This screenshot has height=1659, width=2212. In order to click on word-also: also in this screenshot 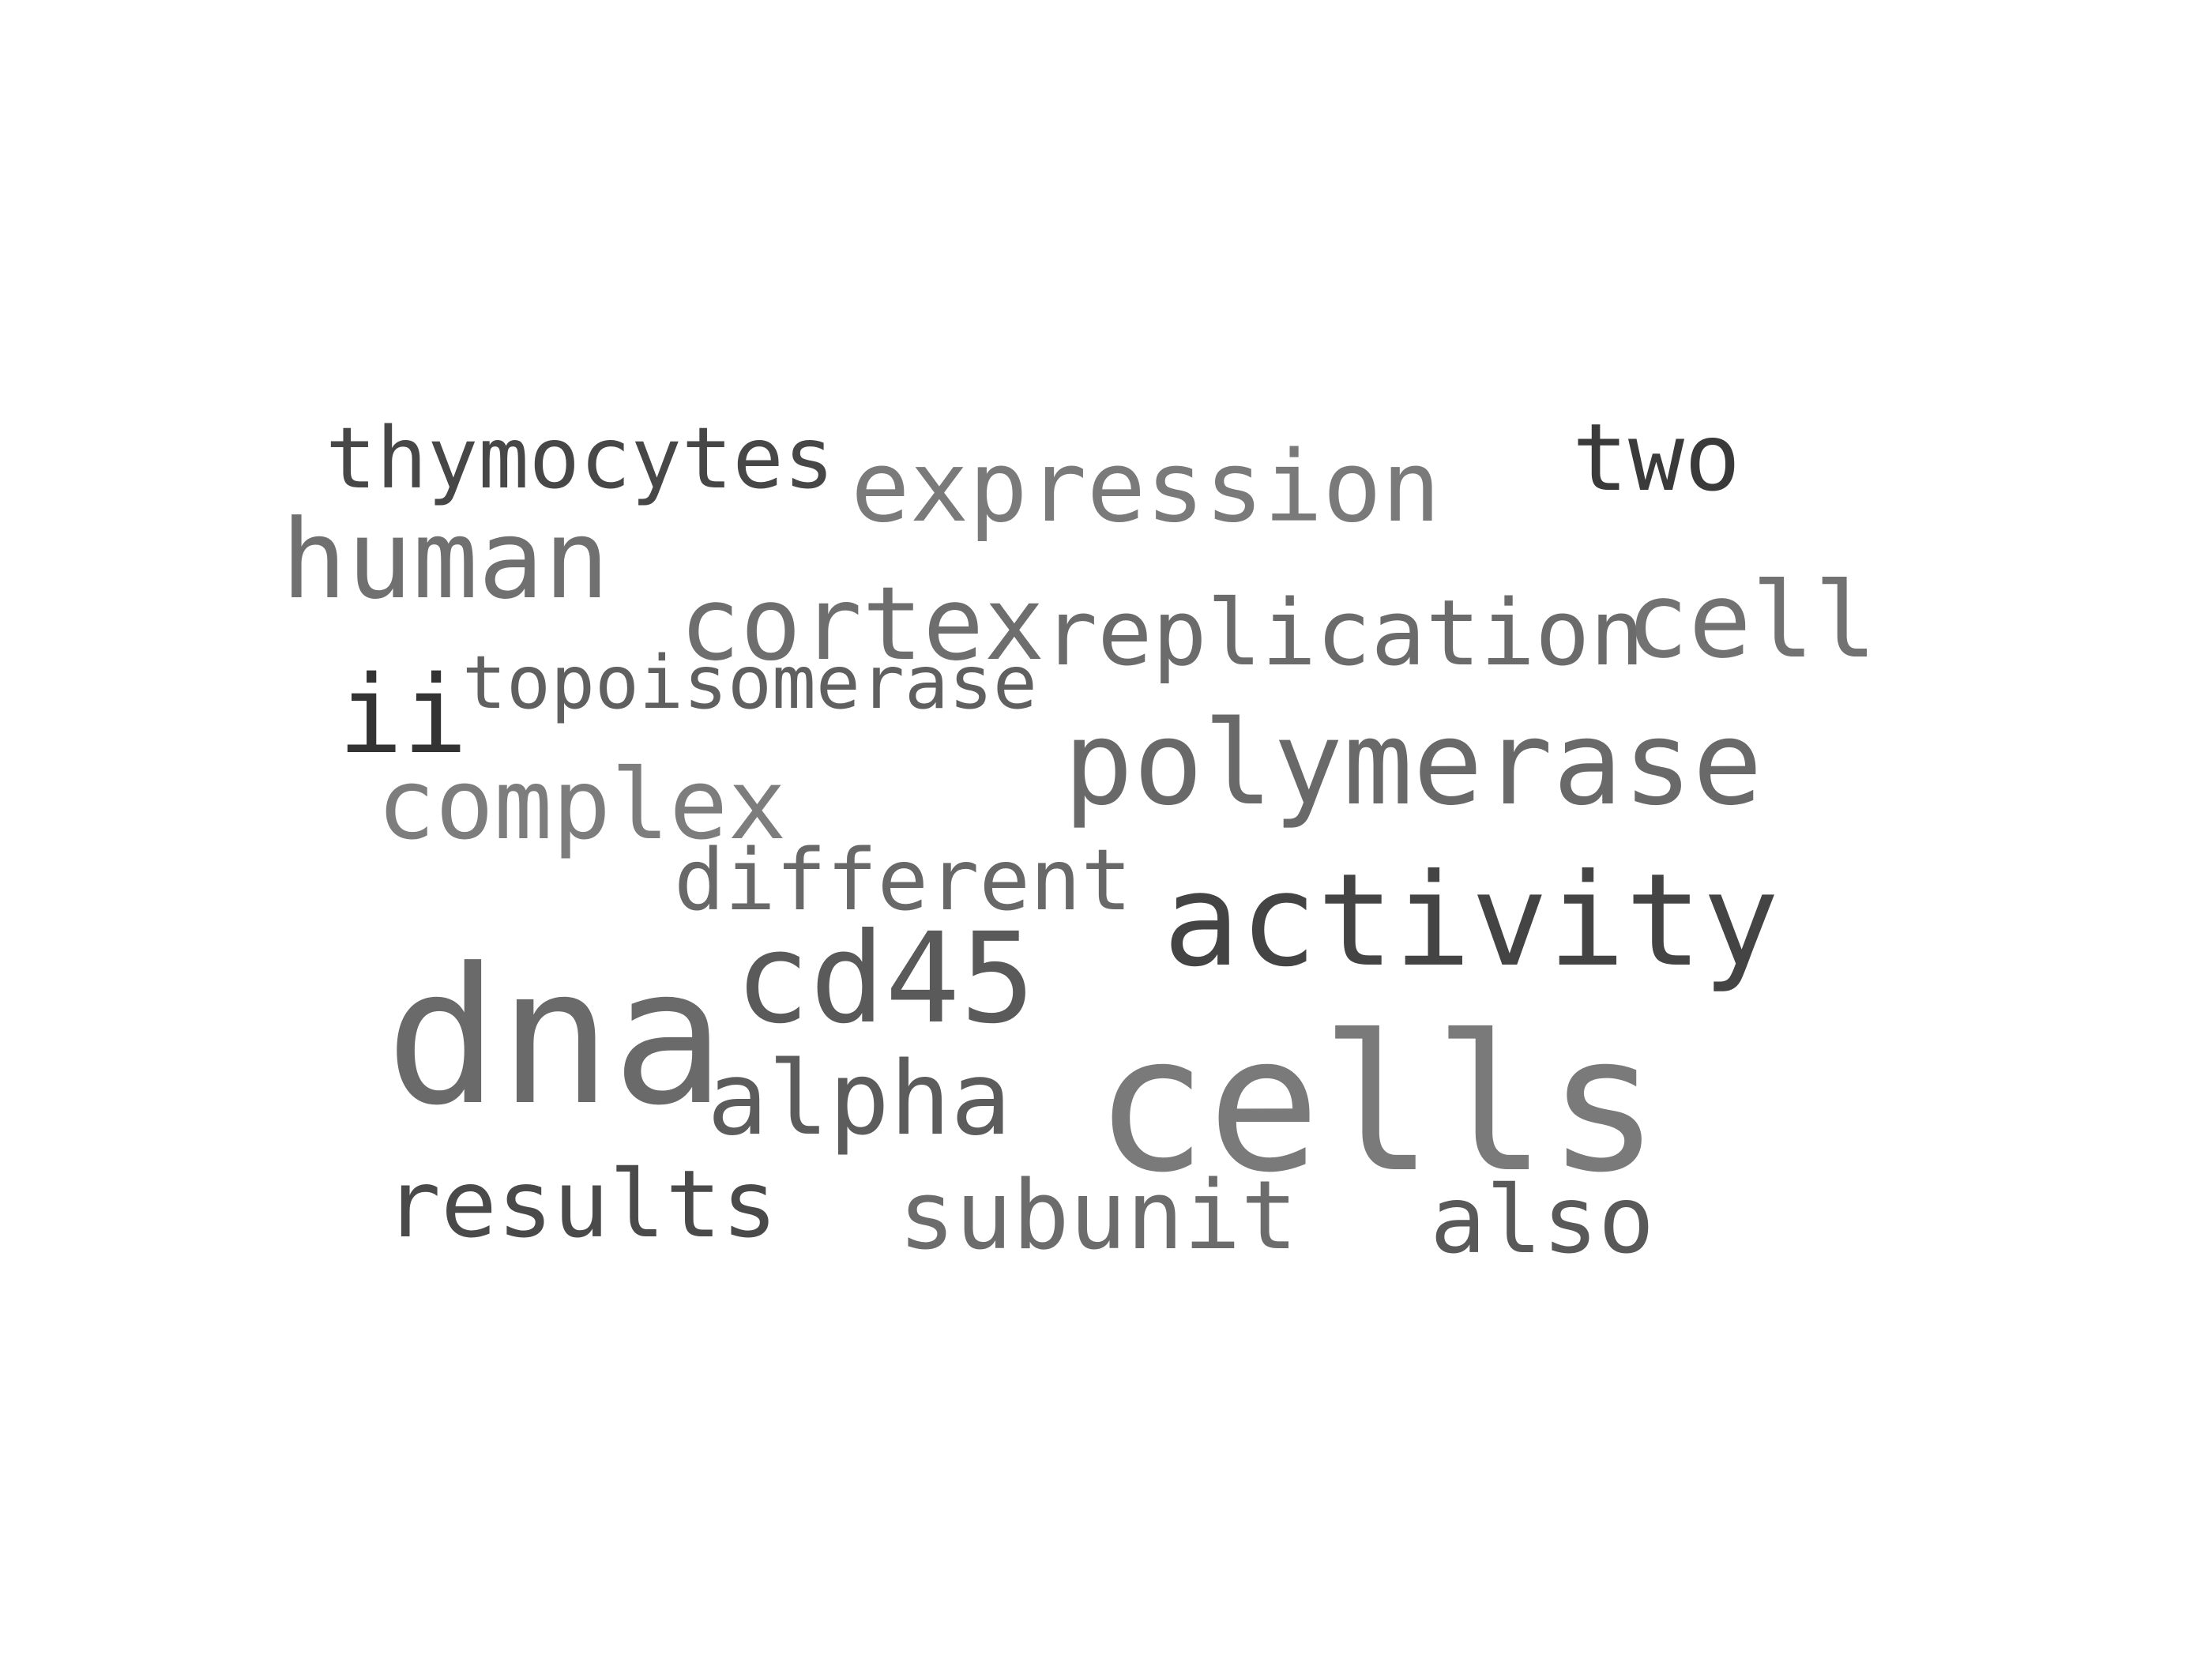, I will do `click(1542, 1220)`.